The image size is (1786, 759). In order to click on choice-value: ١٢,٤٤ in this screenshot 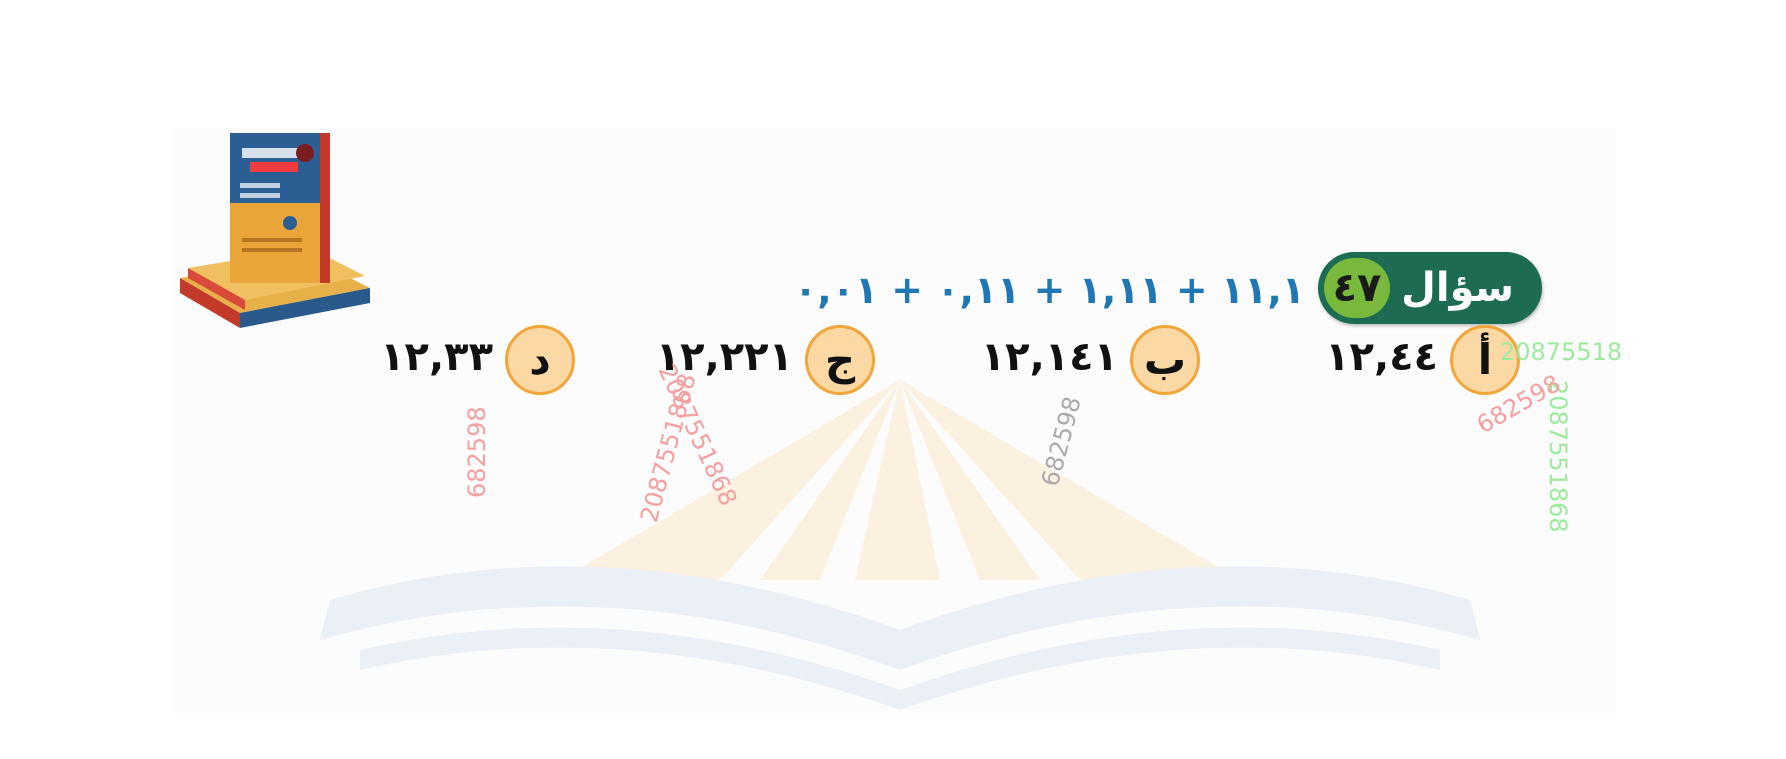, I will do `click(1381, 357)`.